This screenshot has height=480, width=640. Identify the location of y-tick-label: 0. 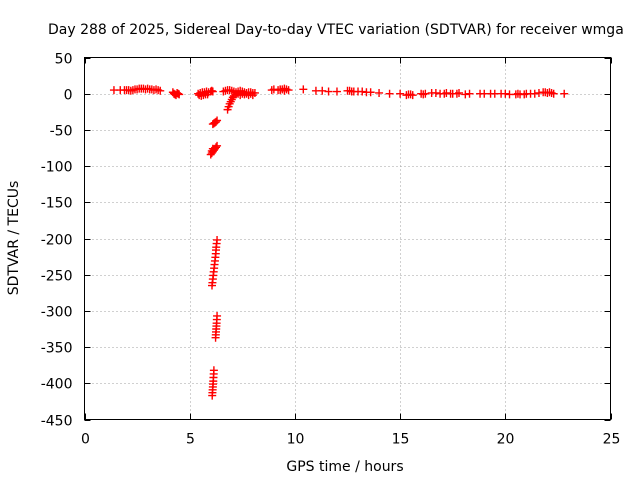
(68, 96).